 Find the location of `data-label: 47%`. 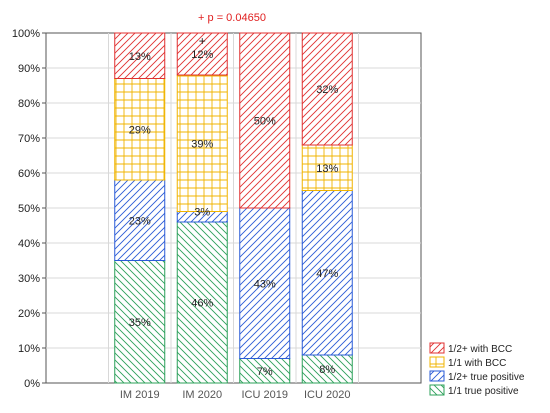

data-label: 47% is located at coordinates (327, 274).